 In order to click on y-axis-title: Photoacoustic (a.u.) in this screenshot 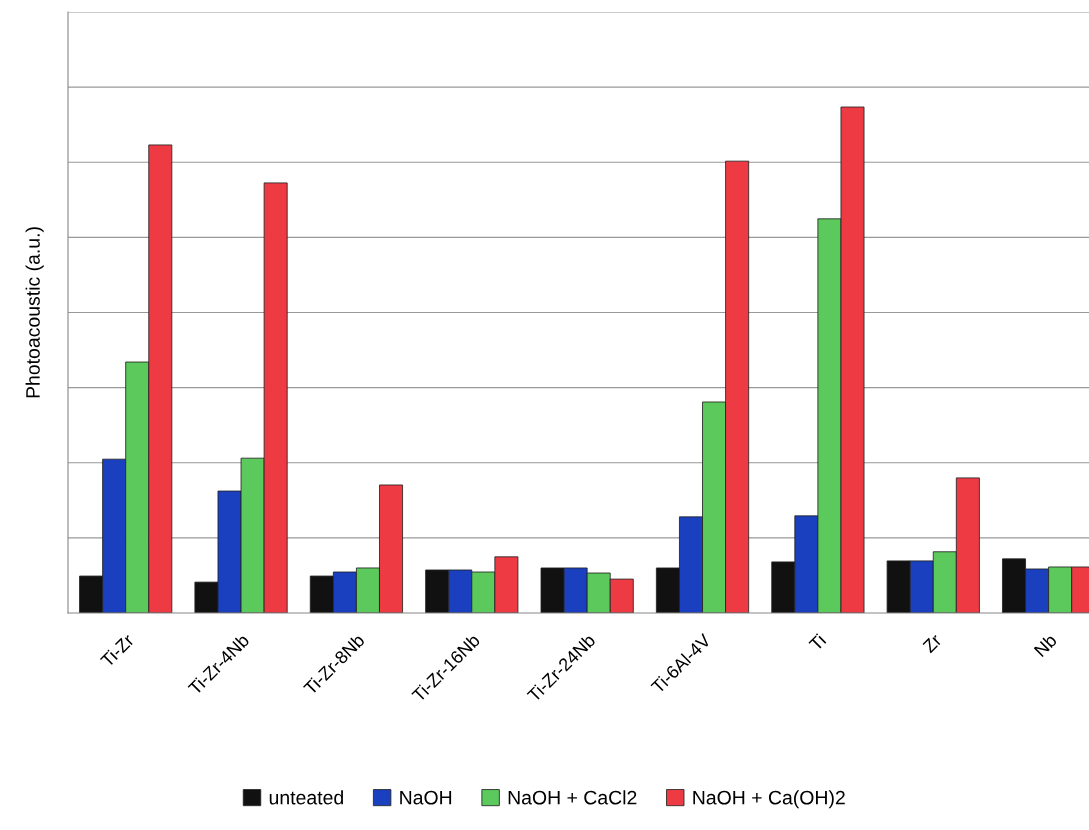, I will do `click(34, 312)`.